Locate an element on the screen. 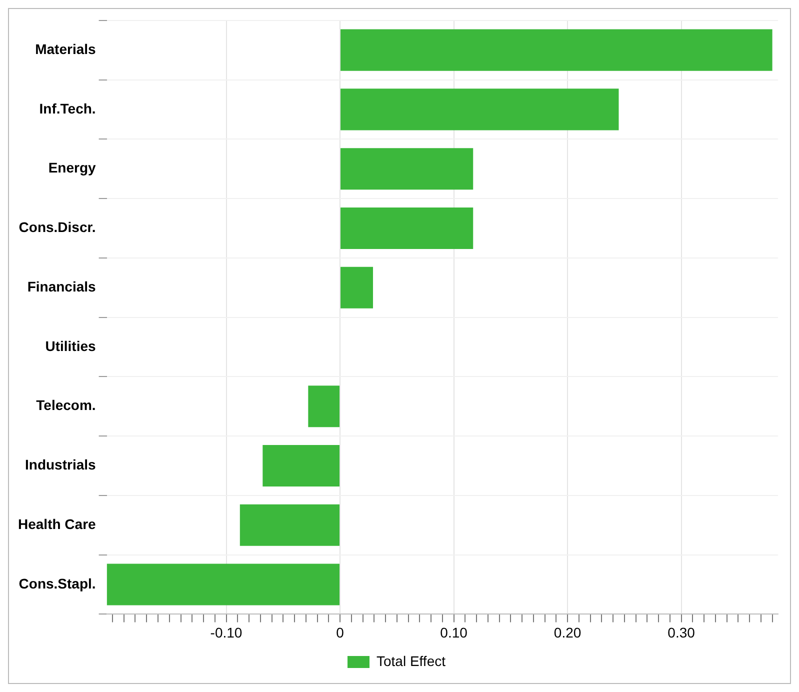 Image resolution: width=799 pixels, height=692 pixels. y-tick-label: Health Care is located at coordinates (57, 524).